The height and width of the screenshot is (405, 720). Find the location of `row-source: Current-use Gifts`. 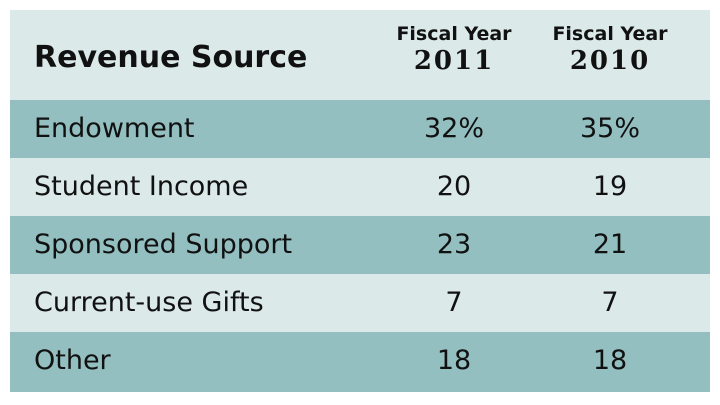

row-source: Current-use Gifts is located at coordinates (149, 302).